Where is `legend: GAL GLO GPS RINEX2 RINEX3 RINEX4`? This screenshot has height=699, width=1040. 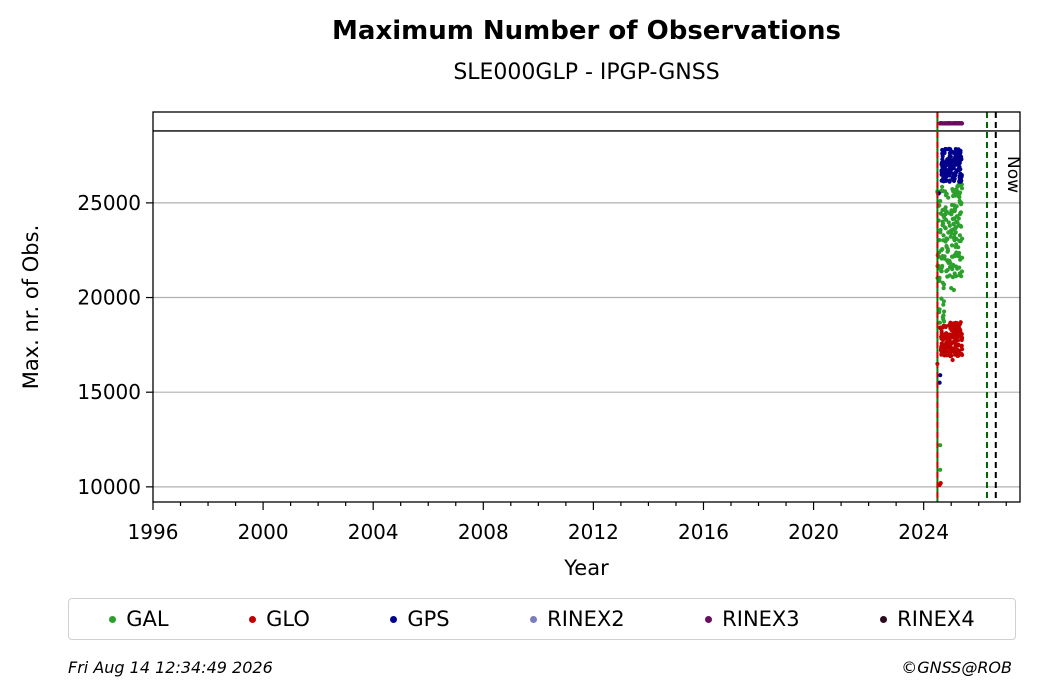 legend: GAL GLO GPS RINEX2 RINEX3 RINEX4 is located at coordinates (542, 619).